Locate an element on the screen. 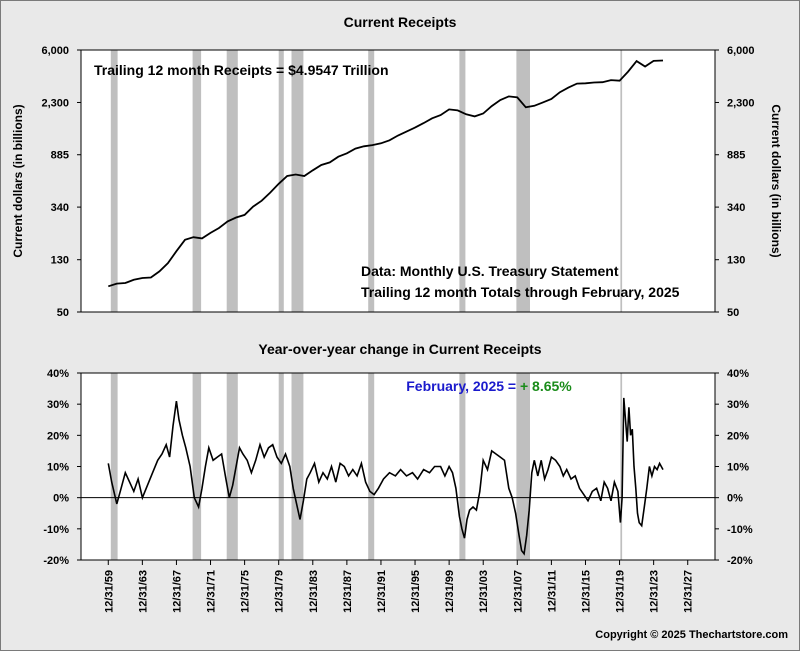 The height and width of the screenshot is (651, 800). xtick-label: 12/31/59 is located at coordinates (109, 591).